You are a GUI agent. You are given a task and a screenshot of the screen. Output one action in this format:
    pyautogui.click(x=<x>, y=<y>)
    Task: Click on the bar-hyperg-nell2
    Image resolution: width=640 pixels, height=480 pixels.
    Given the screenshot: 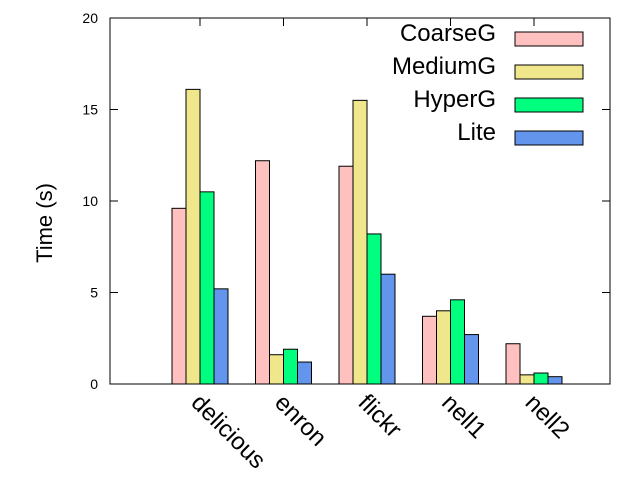 What is the action you would take?
    pyautogui.click(x=541, y=378)
    